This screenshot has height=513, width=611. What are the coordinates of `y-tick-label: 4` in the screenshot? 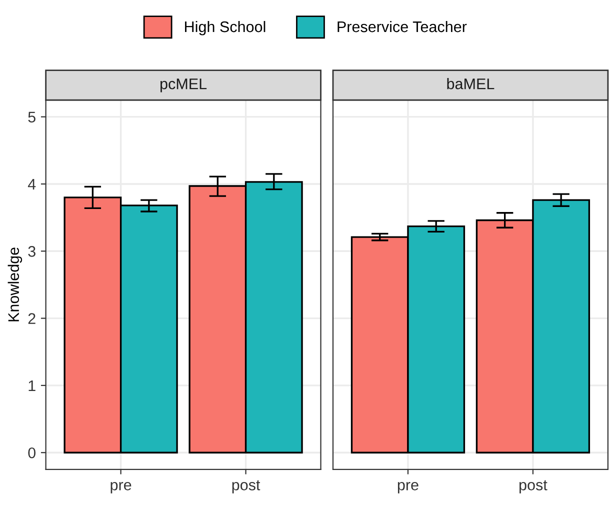 It's located at (32, 184).